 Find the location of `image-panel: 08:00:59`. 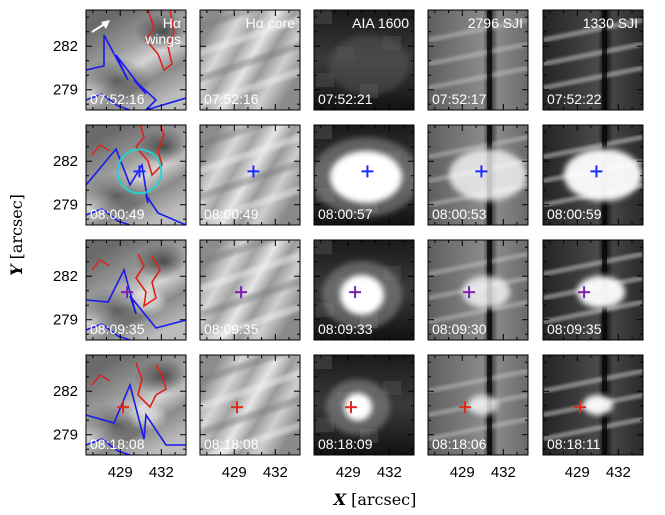

image-panel: 08:00:59 is located at coordinates (593, 175).